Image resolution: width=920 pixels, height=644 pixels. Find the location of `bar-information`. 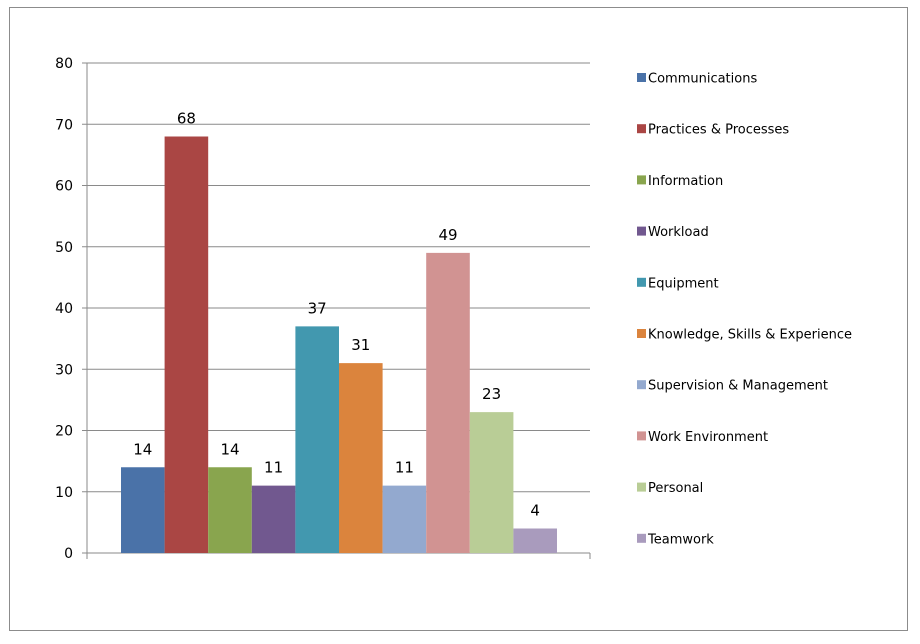

bar-information is located at coordinates (230, 510).